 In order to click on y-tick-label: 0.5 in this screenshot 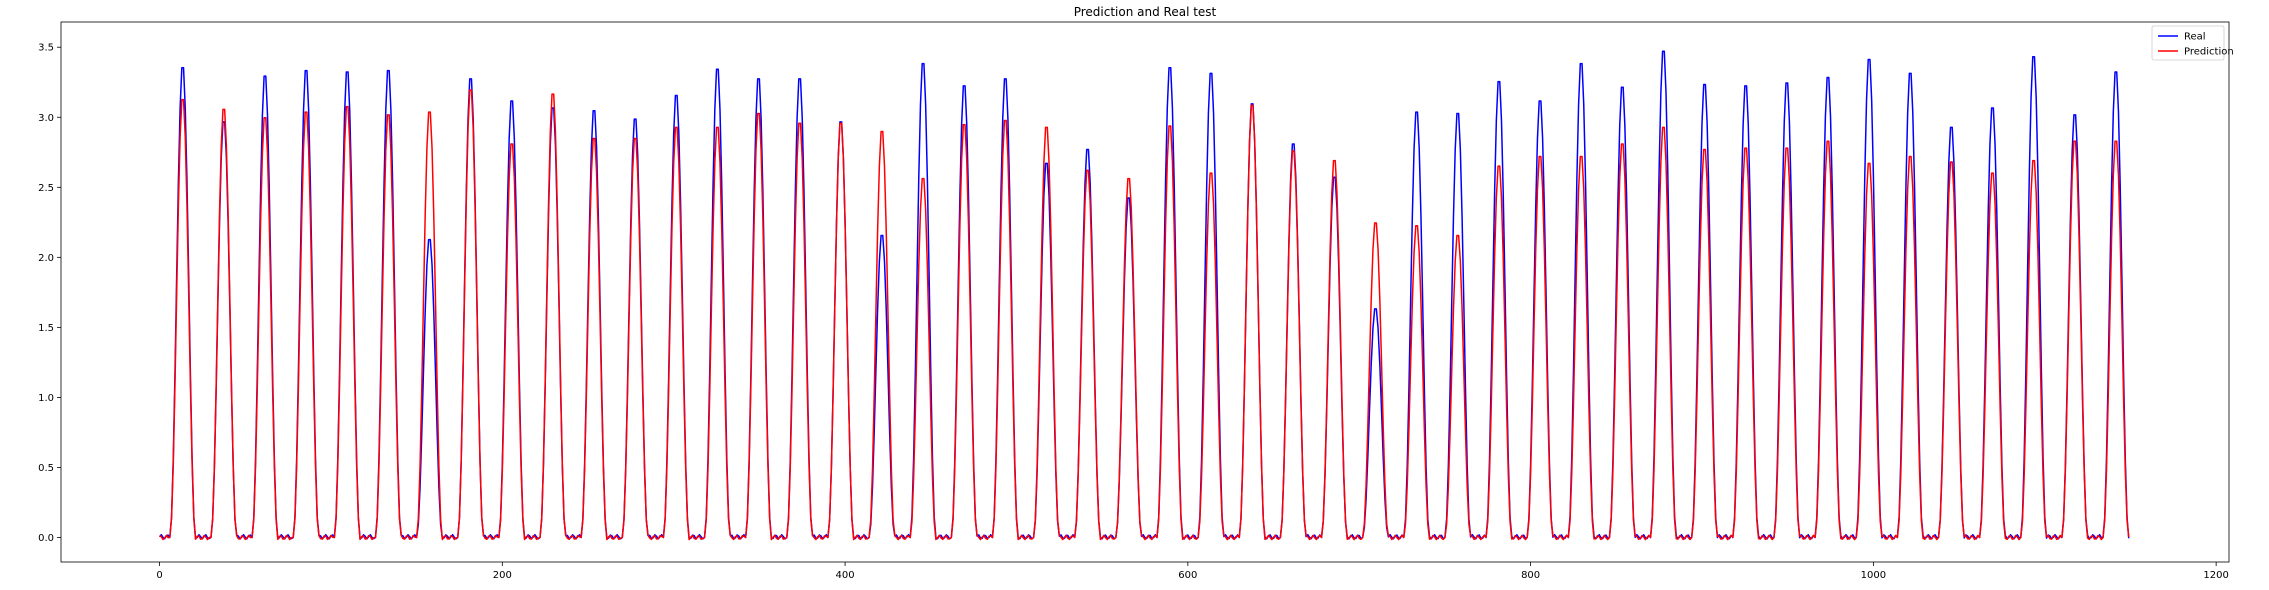, I will do `click(46, 468)`.